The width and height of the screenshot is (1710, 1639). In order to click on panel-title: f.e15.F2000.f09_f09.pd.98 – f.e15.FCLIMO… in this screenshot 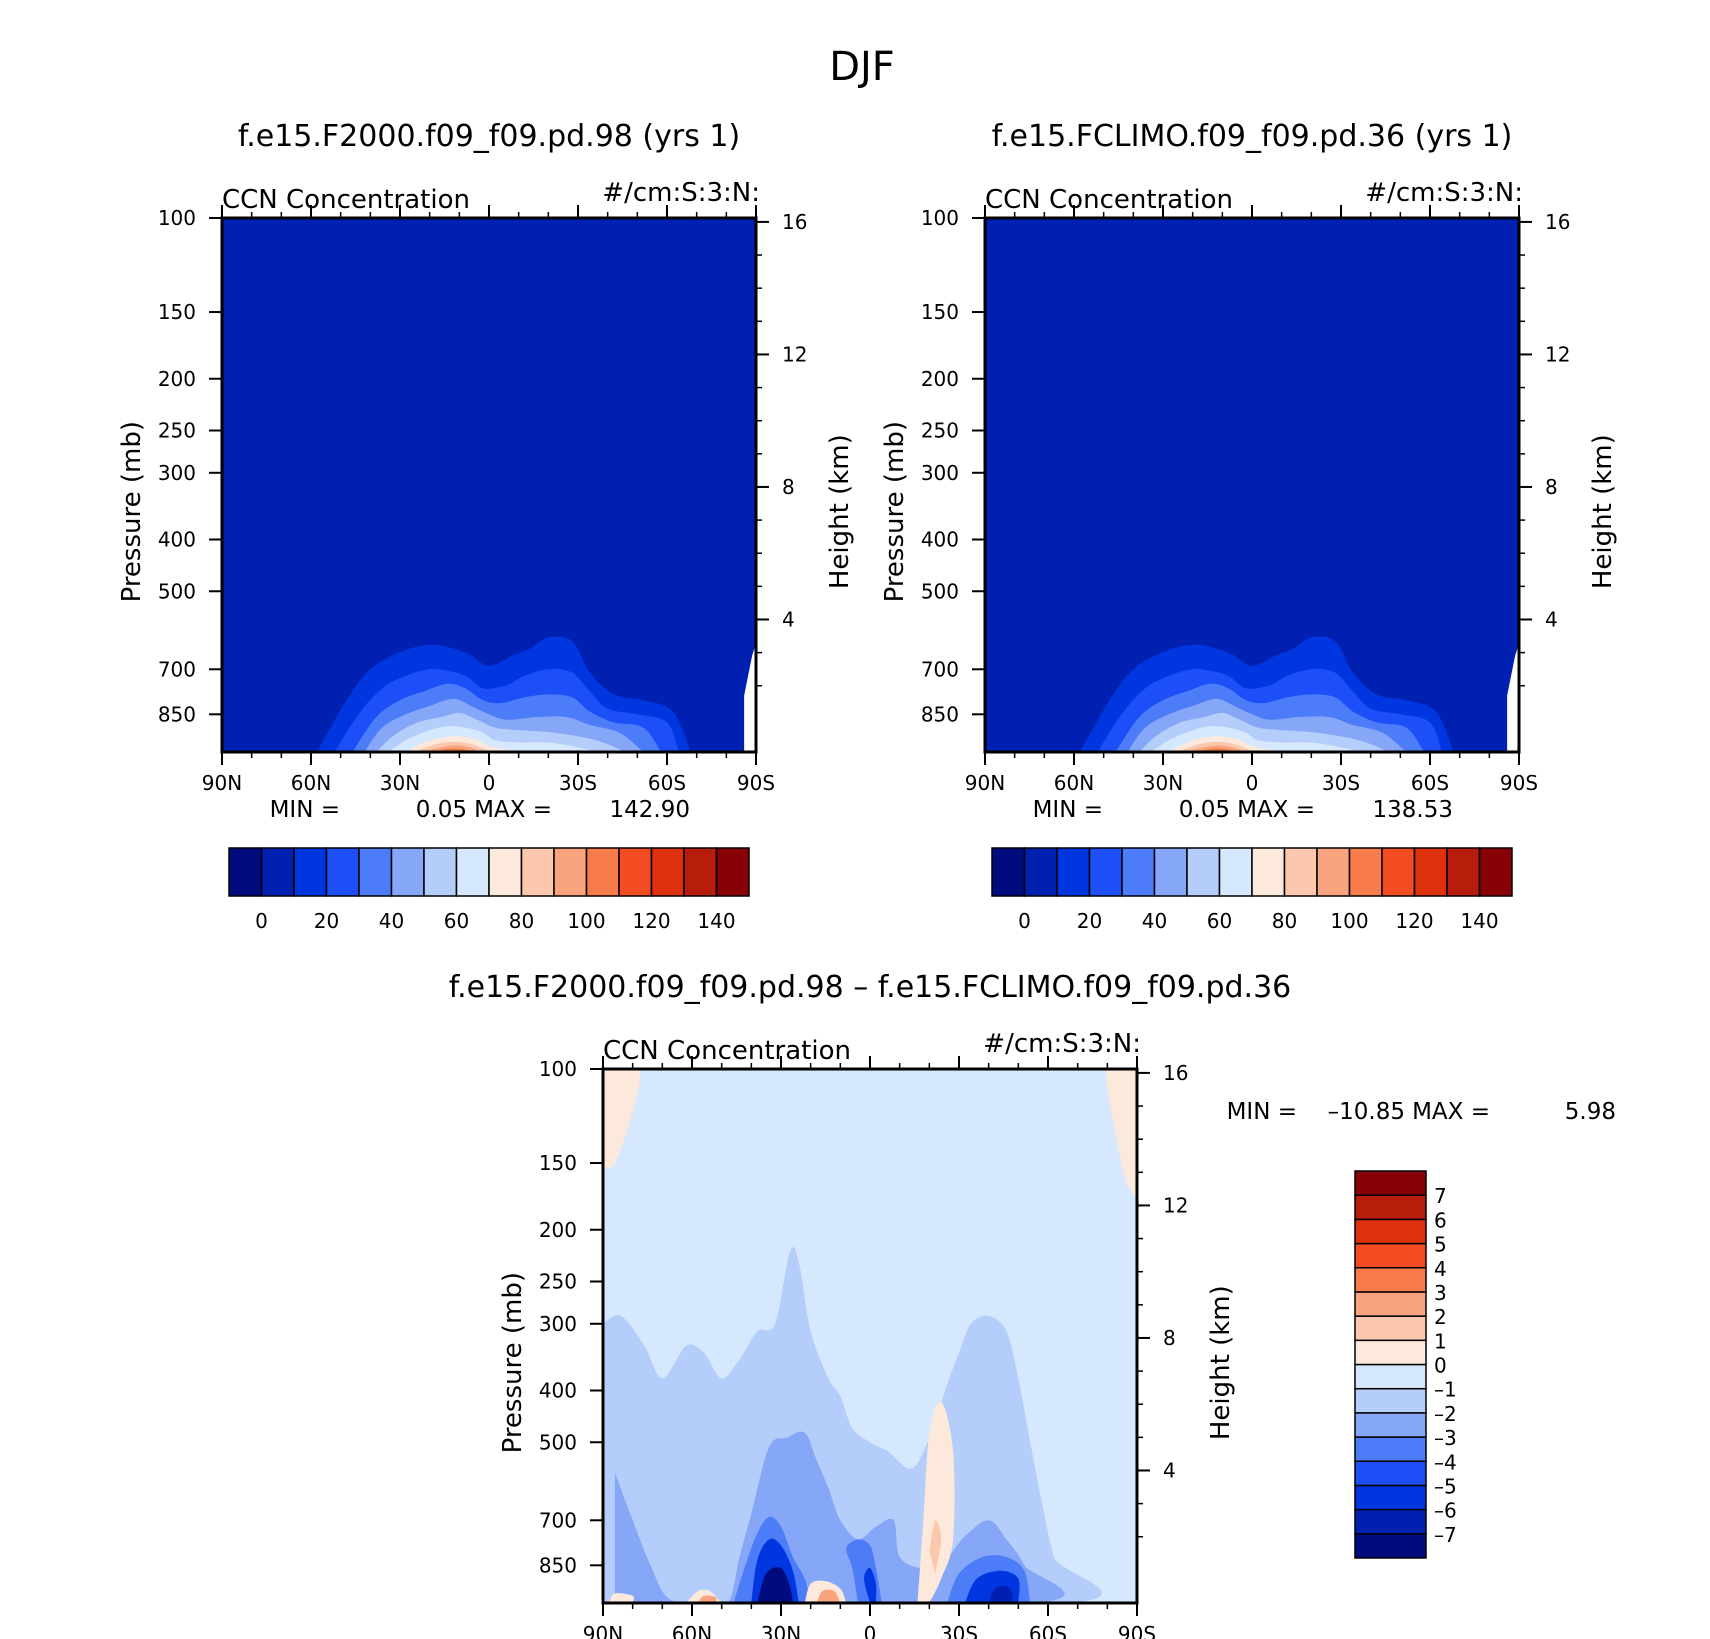, I will do `click(870, 987)`.